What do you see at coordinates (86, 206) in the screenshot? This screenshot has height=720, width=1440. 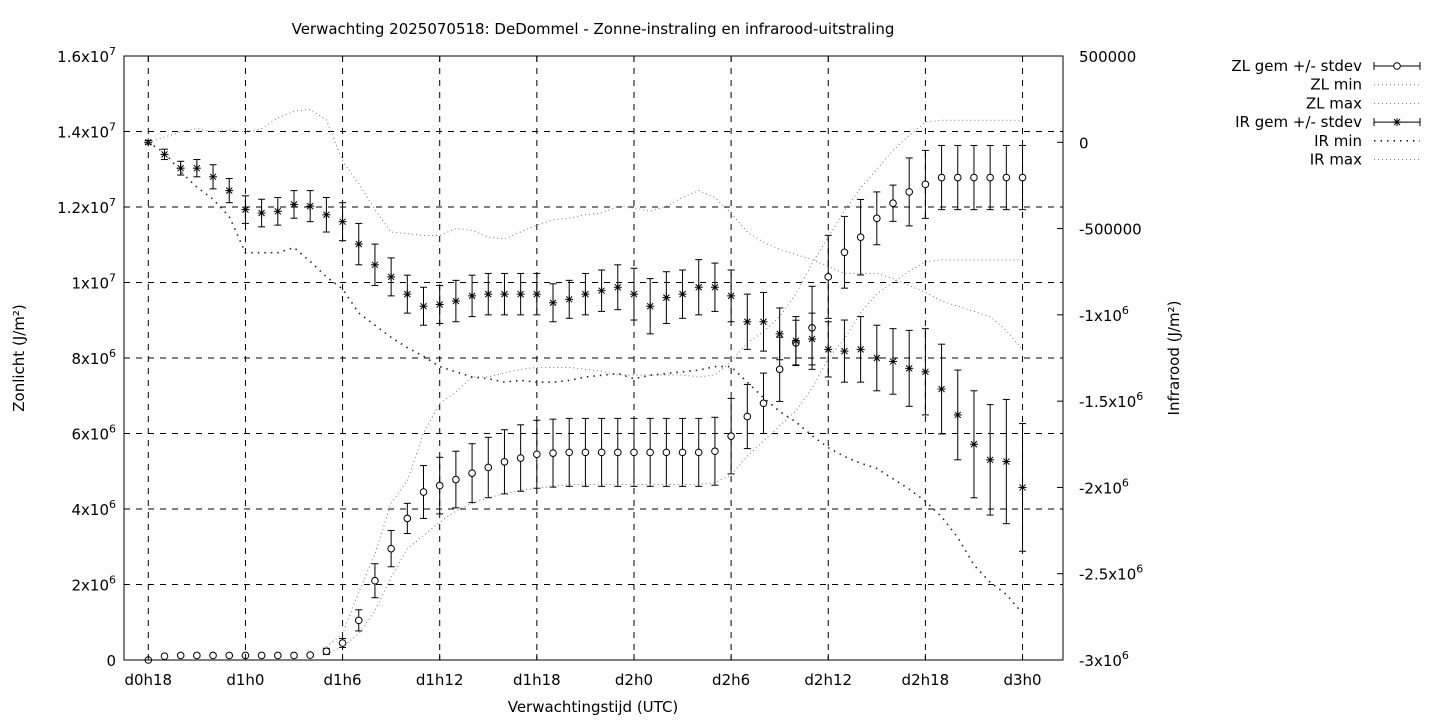 I see `y-tick-label: 1.2x10⁷` at bounding box center [86, 206].